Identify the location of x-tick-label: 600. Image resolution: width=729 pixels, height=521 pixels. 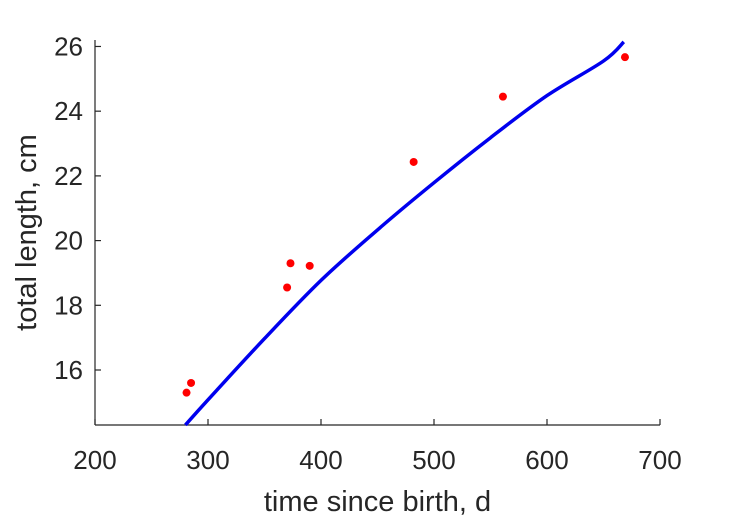
(546, 460).